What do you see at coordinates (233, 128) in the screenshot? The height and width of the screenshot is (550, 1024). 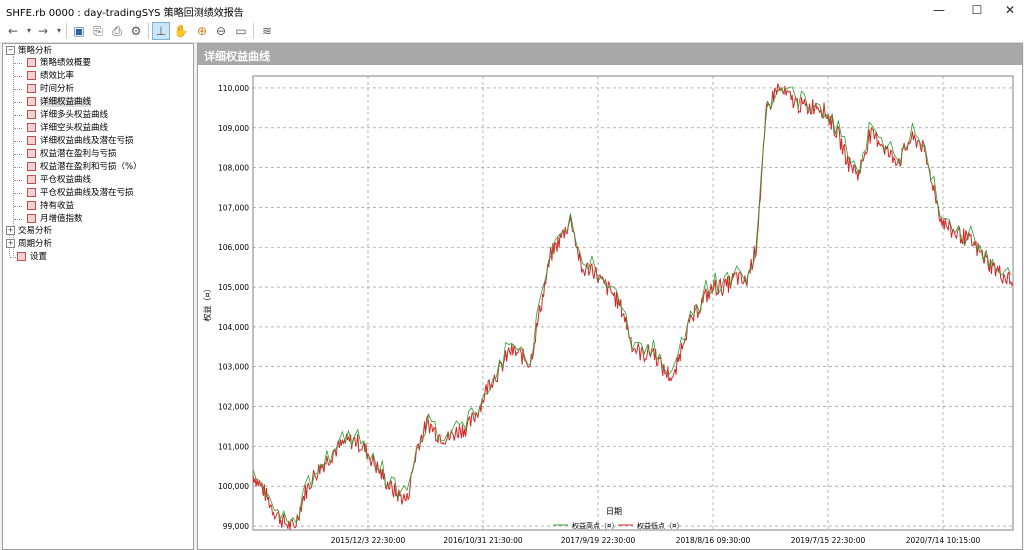 I see `y-tick-label: 109,000` at bounding box center [233, 128].